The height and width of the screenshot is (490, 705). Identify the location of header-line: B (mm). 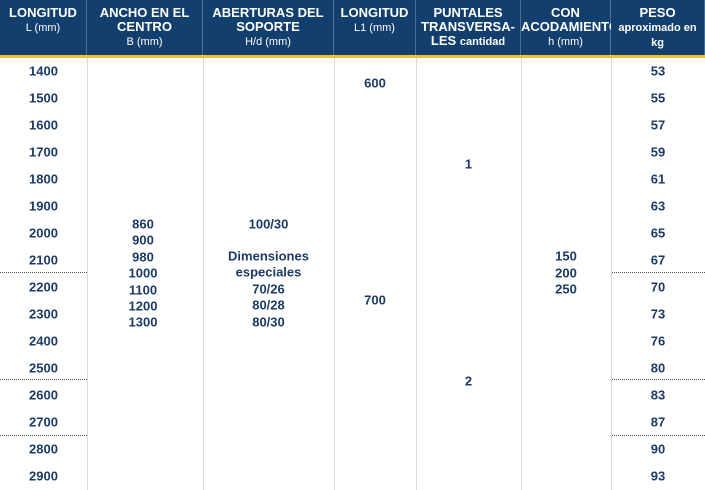
(144, 41).